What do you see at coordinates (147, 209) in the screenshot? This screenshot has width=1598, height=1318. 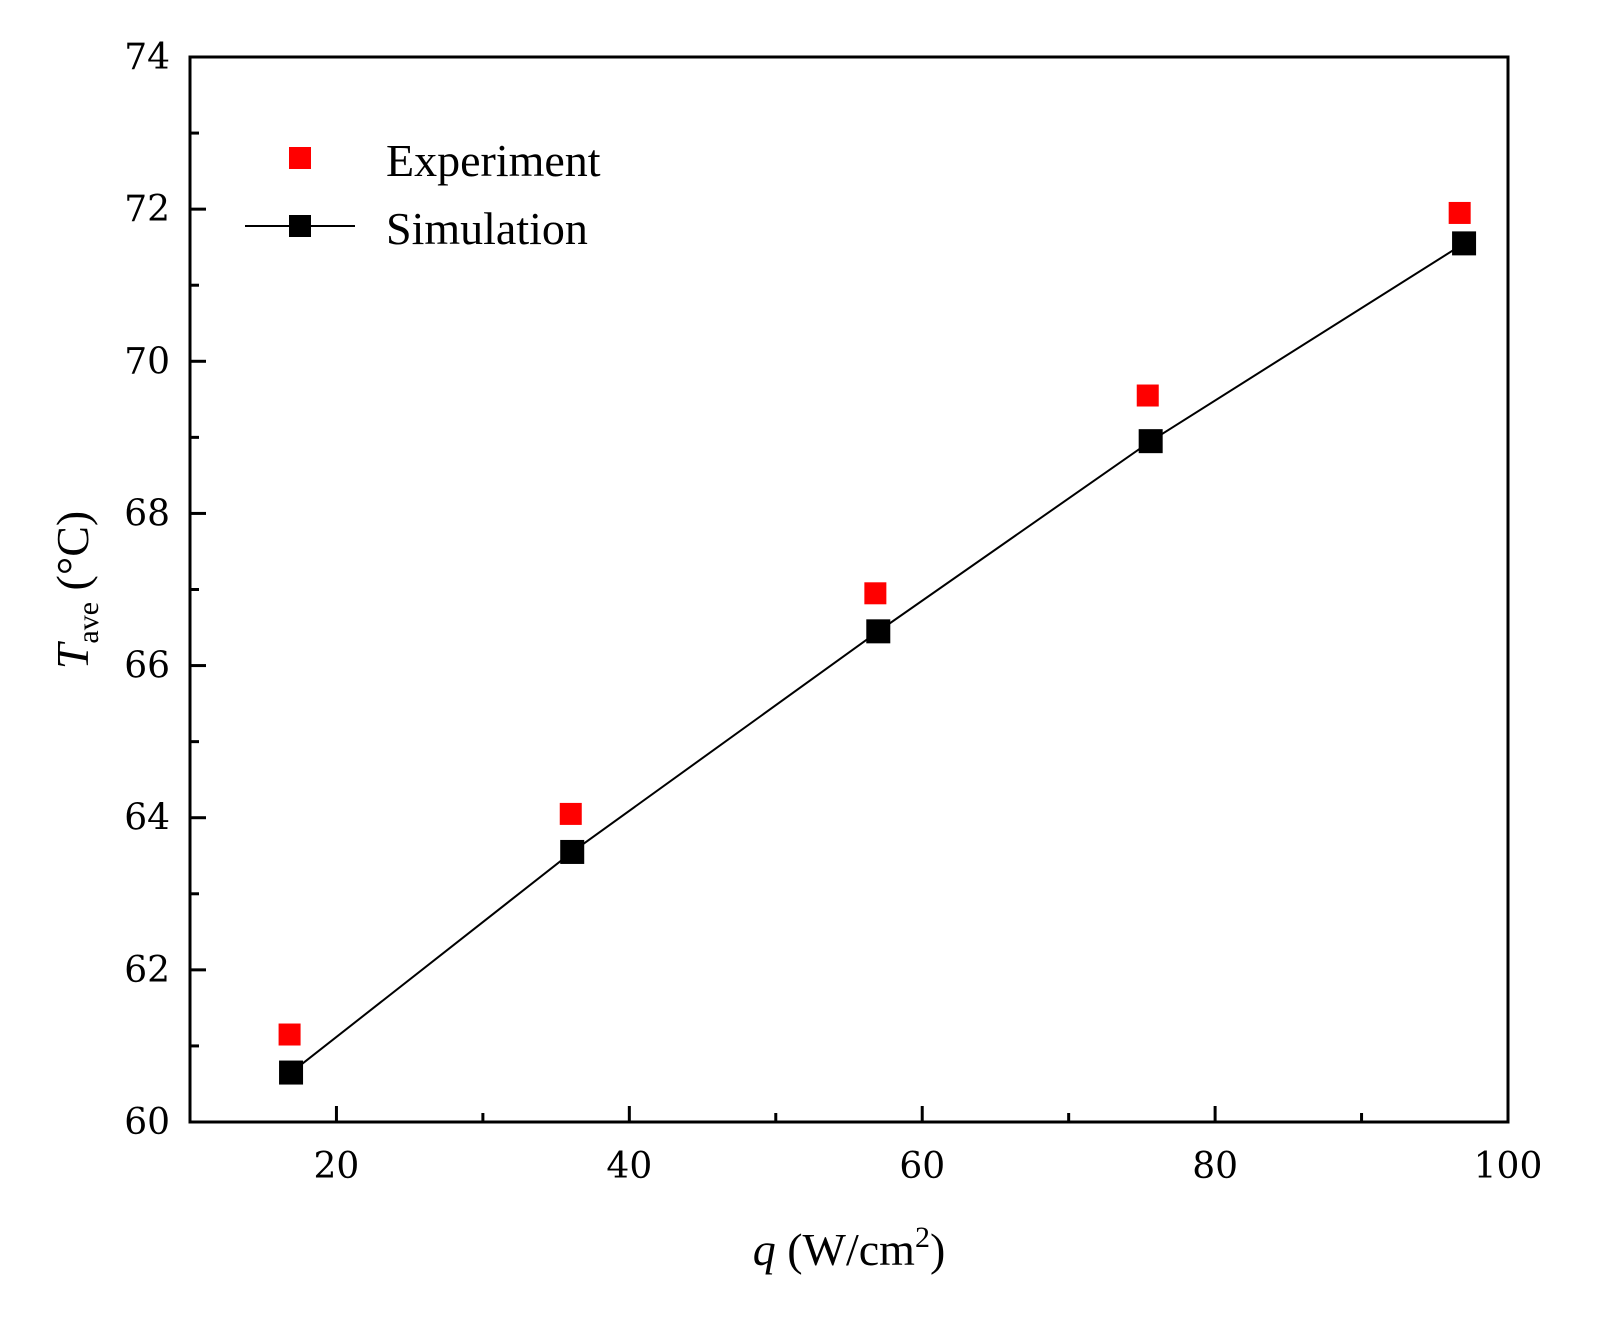 I see `y-tick-label: 72` at bounding box center [147, 209].